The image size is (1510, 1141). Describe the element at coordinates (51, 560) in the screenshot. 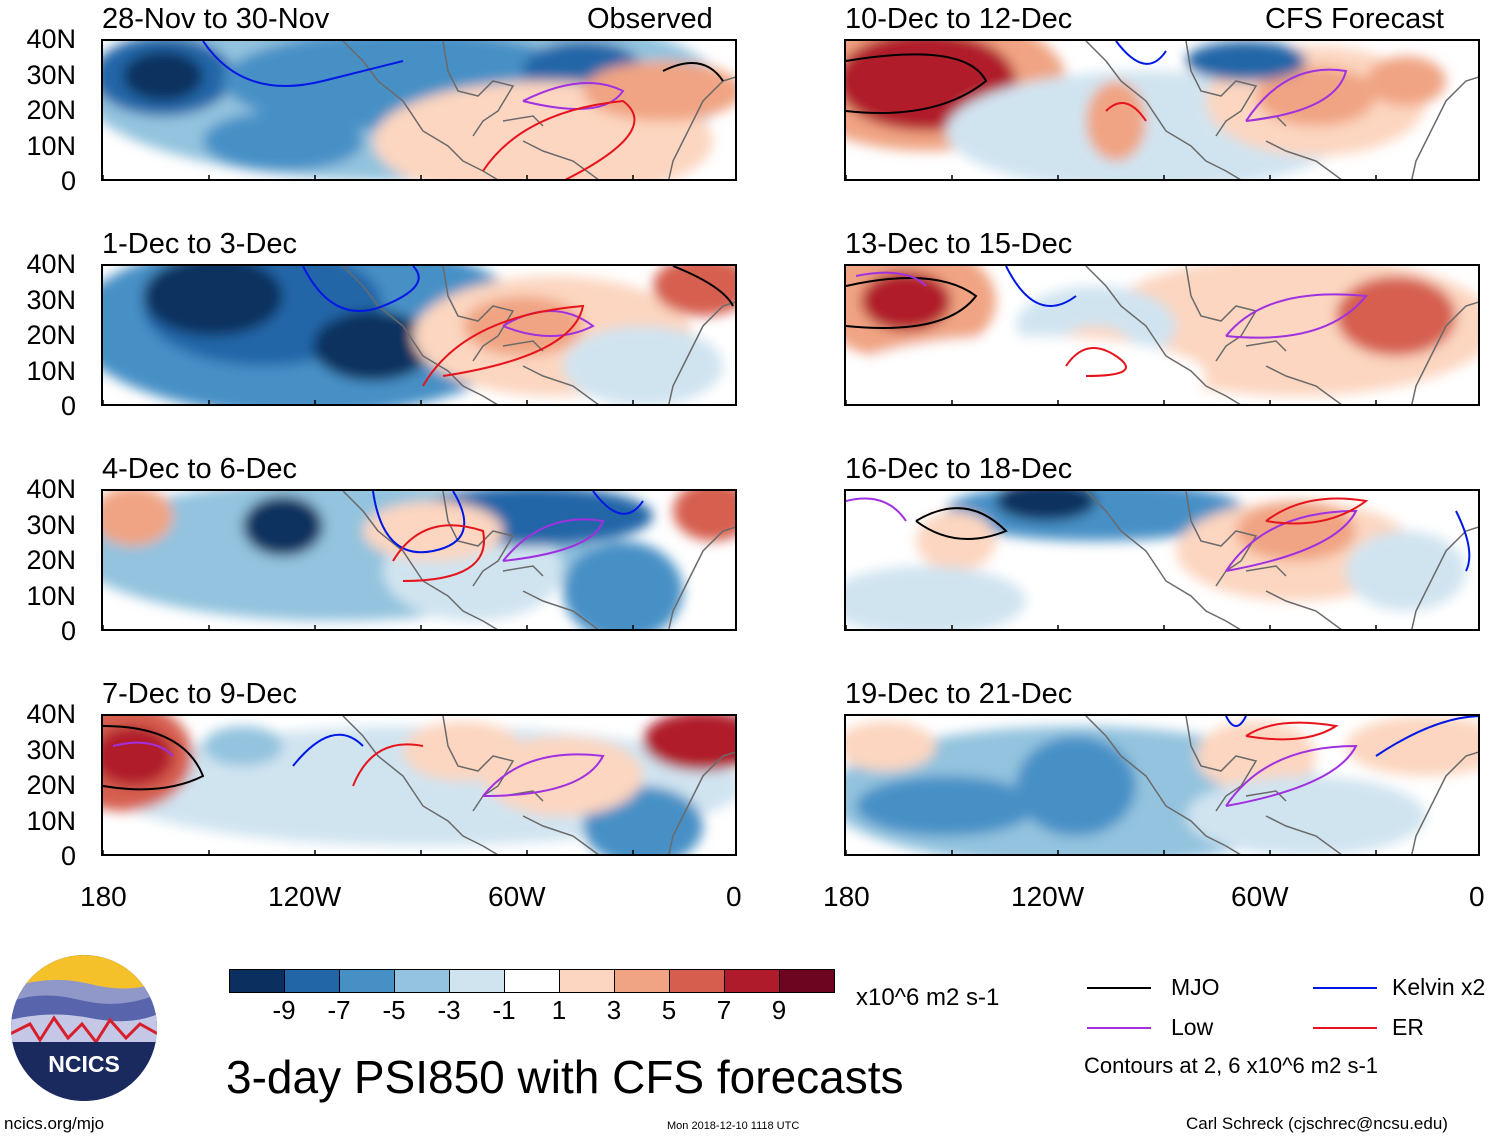

I see `lat-label: 20N` at that location.